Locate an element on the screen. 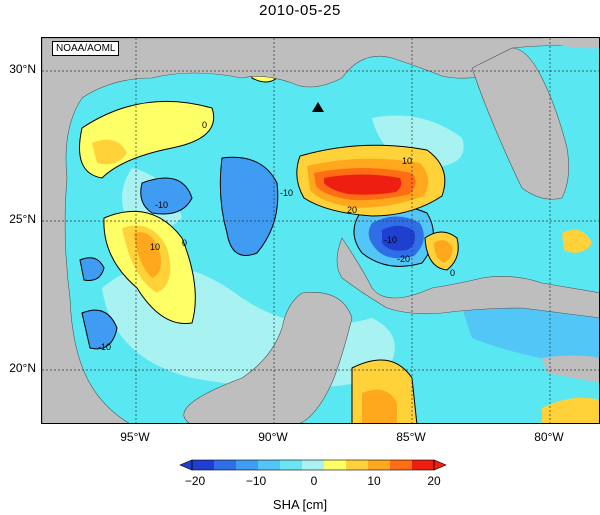  colorbar-right-arrow is located at coordinates (440, 465).